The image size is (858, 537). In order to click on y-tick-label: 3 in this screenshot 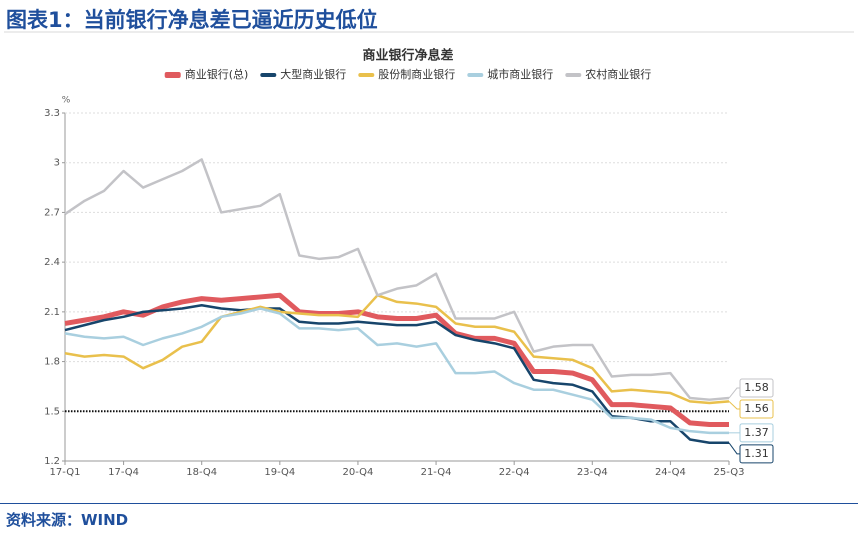, I will do `click(57, 163)`.